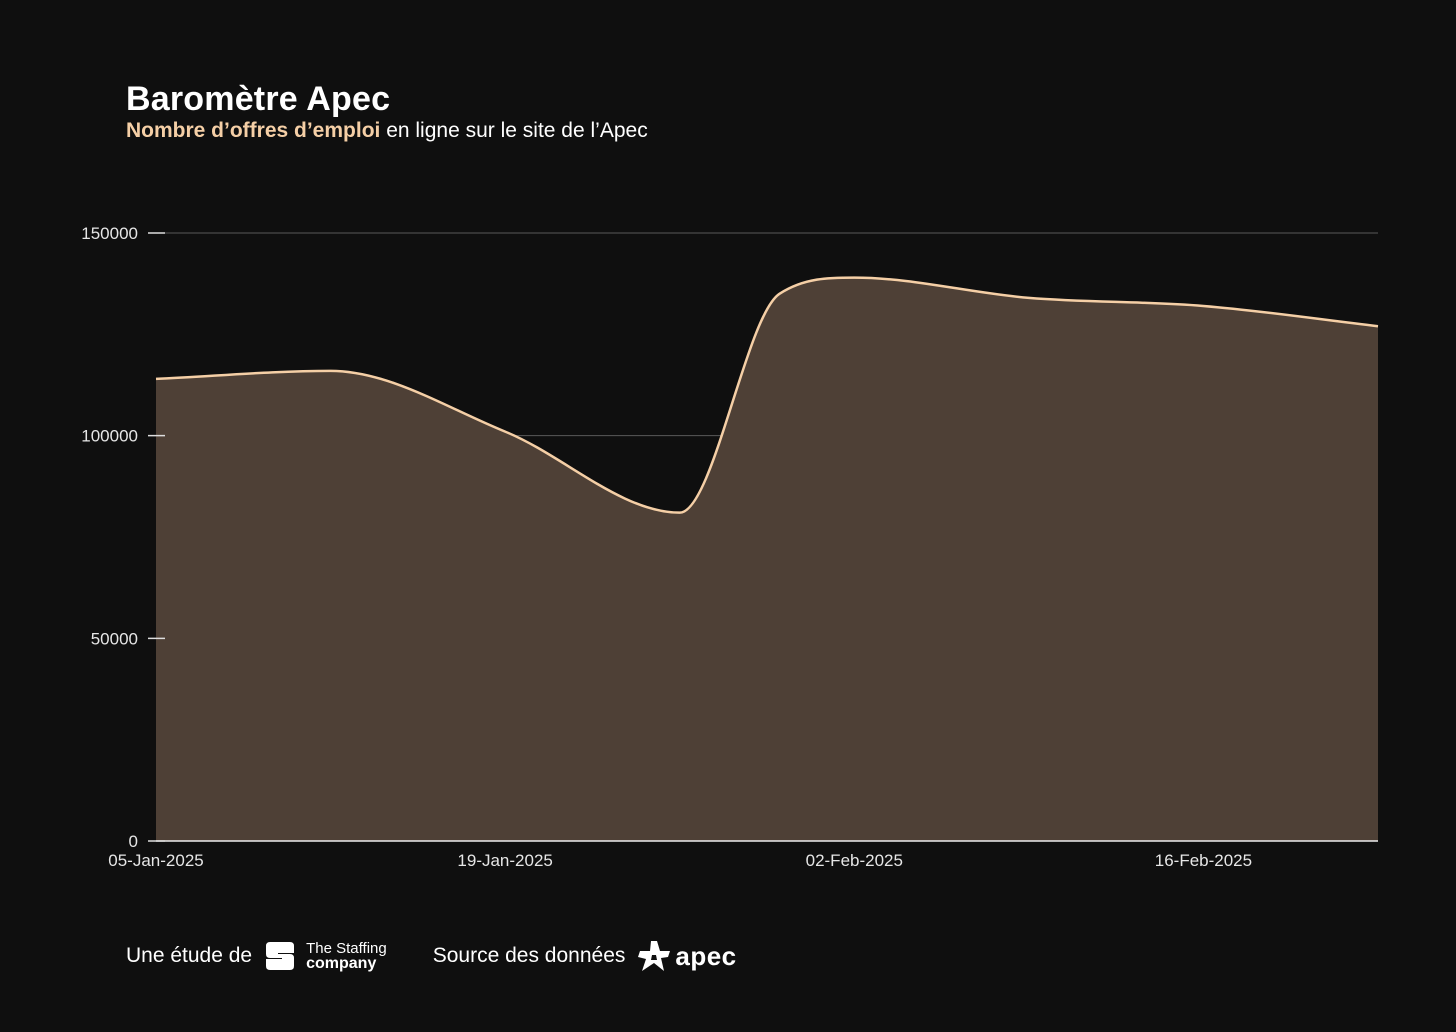  Describe the element at coordinates (109, 233) in the screenshot. I see `y-tick-label: 150000` at that location.